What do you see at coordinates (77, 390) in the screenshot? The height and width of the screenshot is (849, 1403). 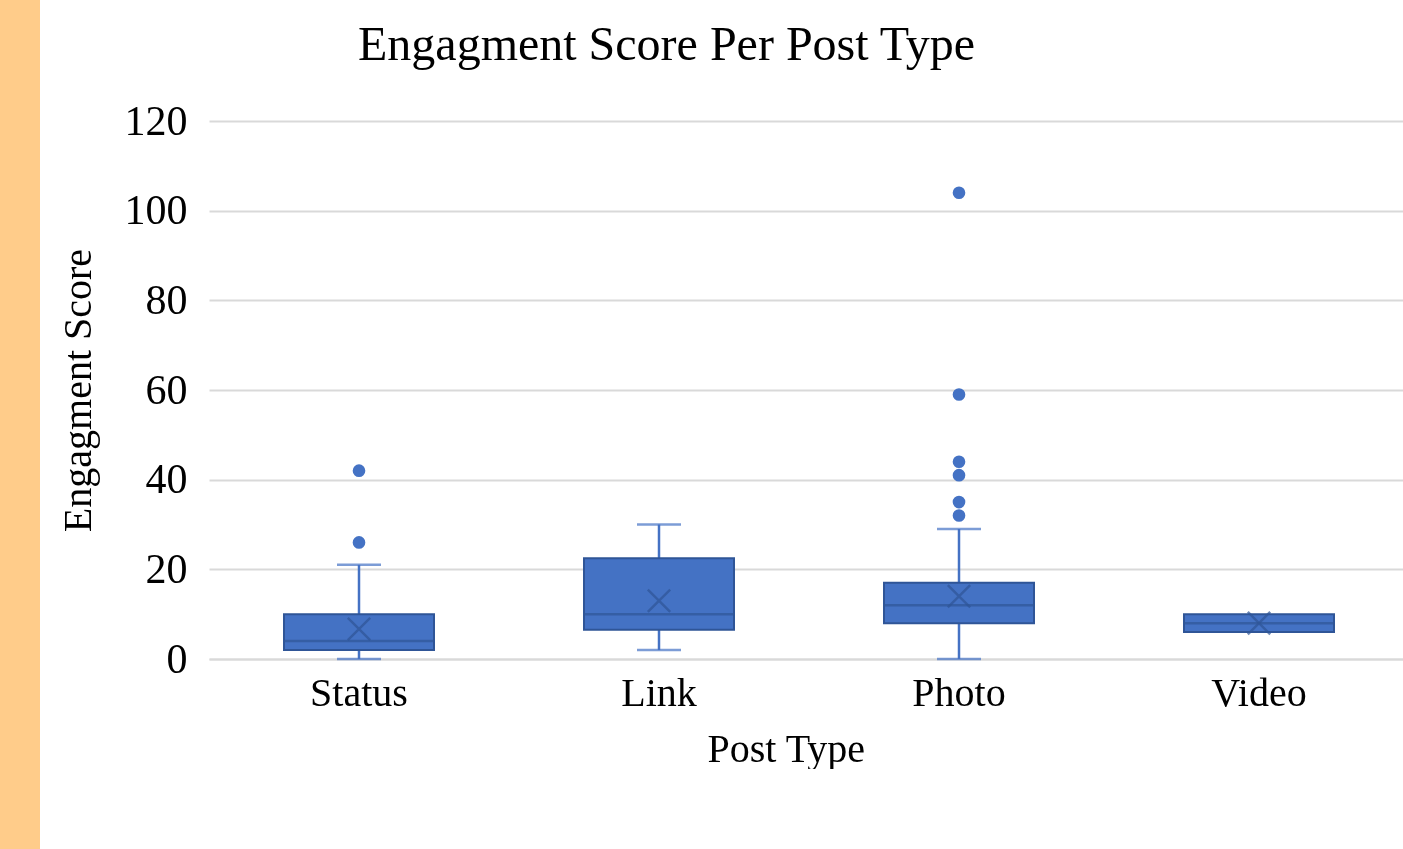 I see `y-axis-title: Engagment Score` at bounding box center [77, 390].